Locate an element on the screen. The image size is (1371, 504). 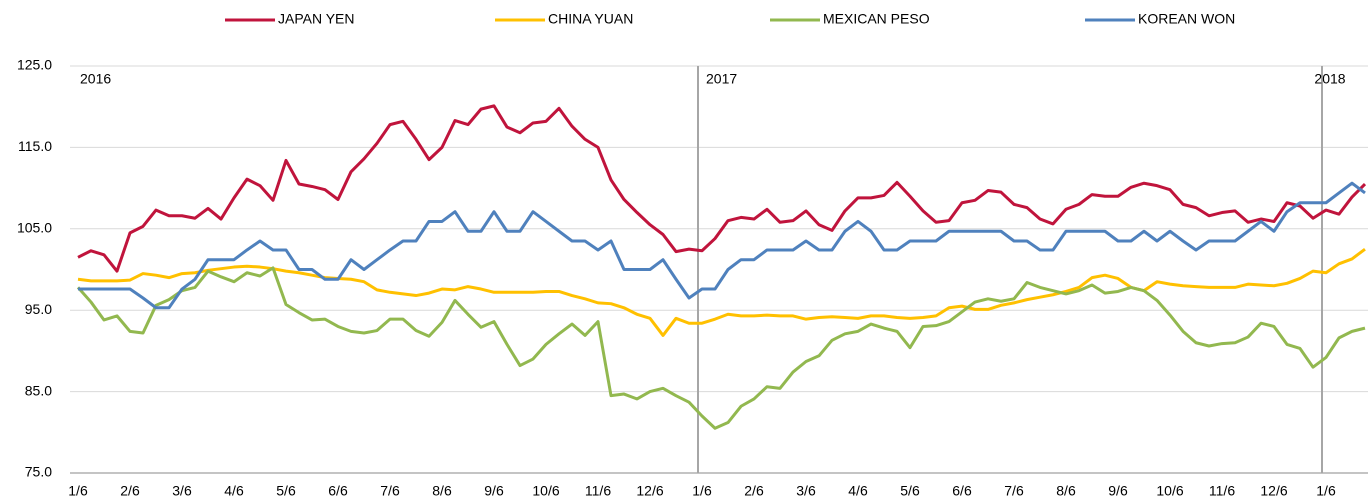
y-tick-label: 75.0 is located at coordinates (38, 472).